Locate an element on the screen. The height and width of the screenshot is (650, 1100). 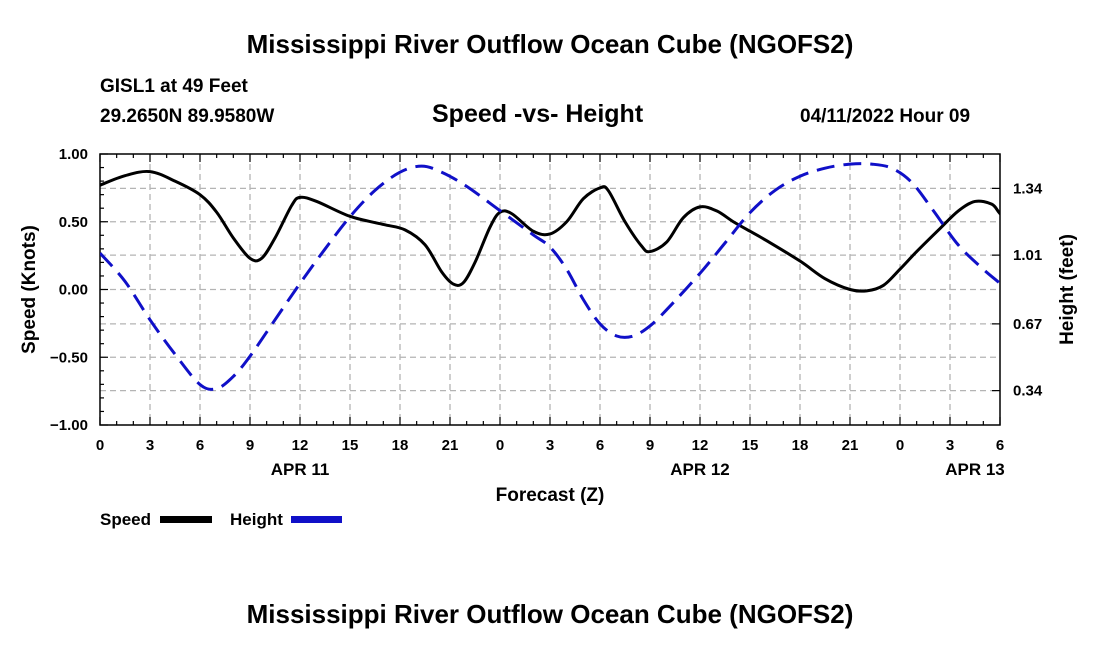
y-left-axis-label: Speed (Knots) is located at coordinates (29, 289).